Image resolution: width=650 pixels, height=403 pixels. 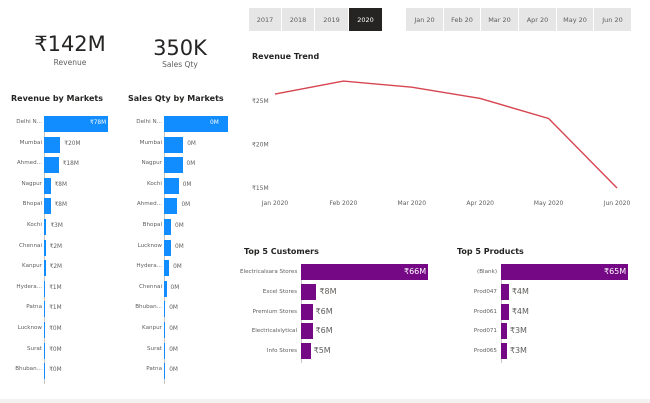 What do you see at coordinates (60, 205) in the screenshot?
I see `revenue-market-data-label: ₹8M` at bounding box center [60, 205].